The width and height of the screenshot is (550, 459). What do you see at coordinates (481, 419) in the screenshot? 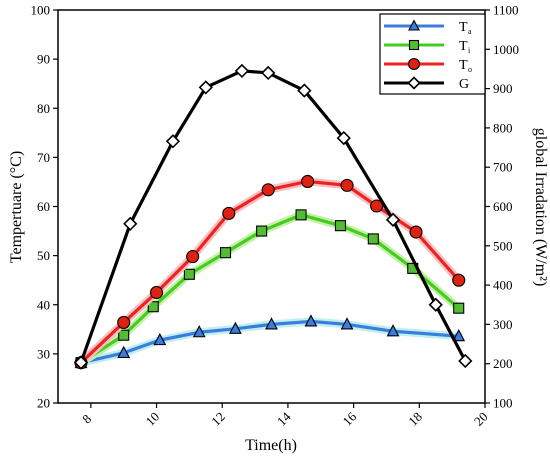
I see `x-tick-label: 20` at bounding box center [481, 419].